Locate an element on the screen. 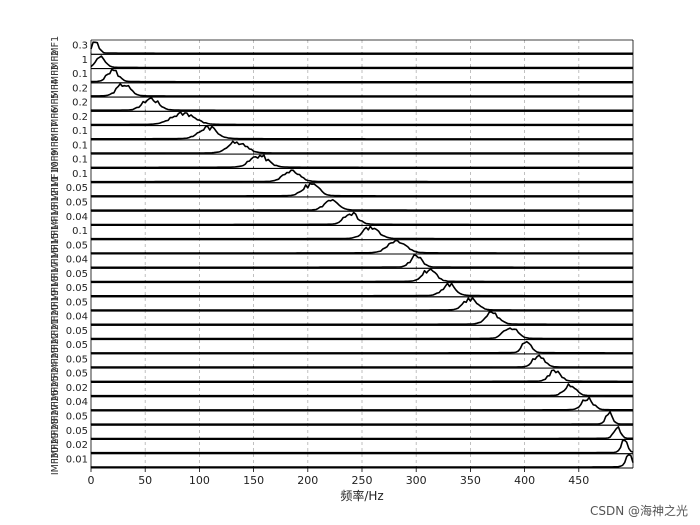  imf-panel: 0.3 IMF1 is located at coordinates (342, 47).